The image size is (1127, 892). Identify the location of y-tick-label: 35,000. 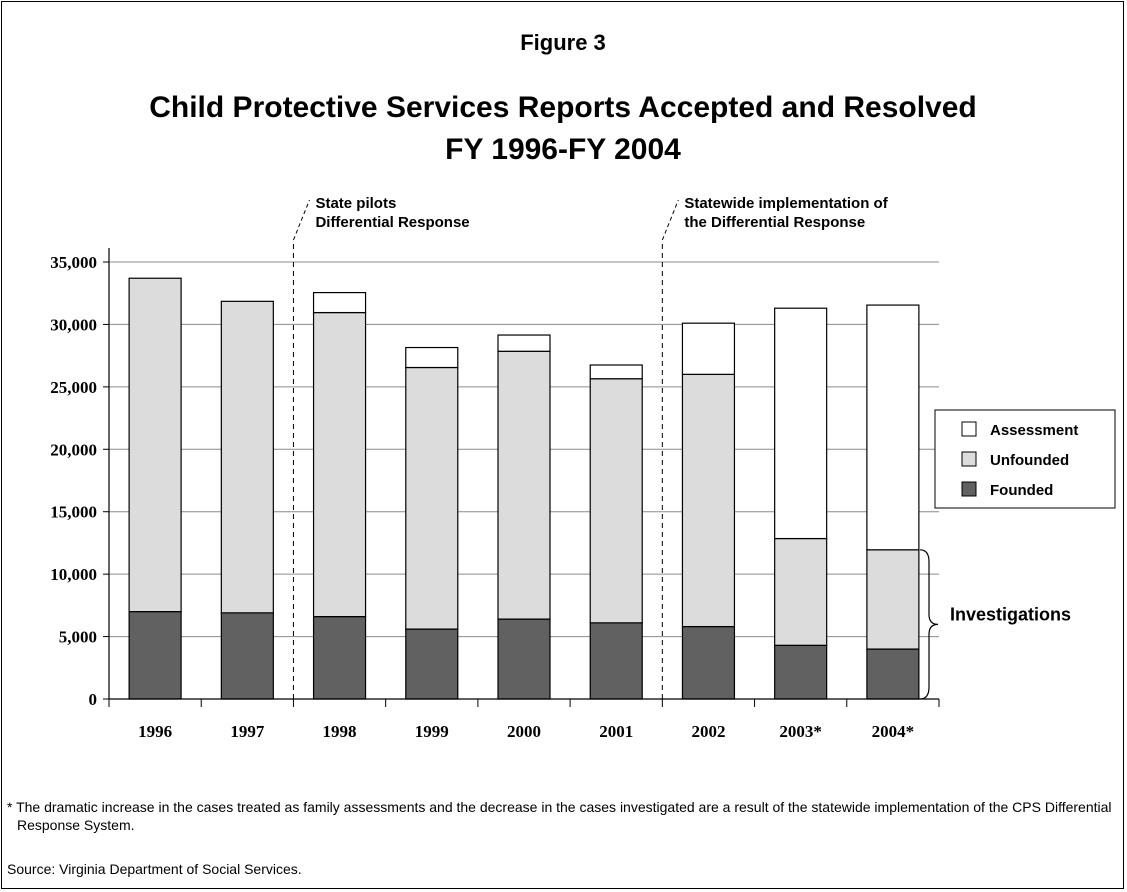
(73, 262).